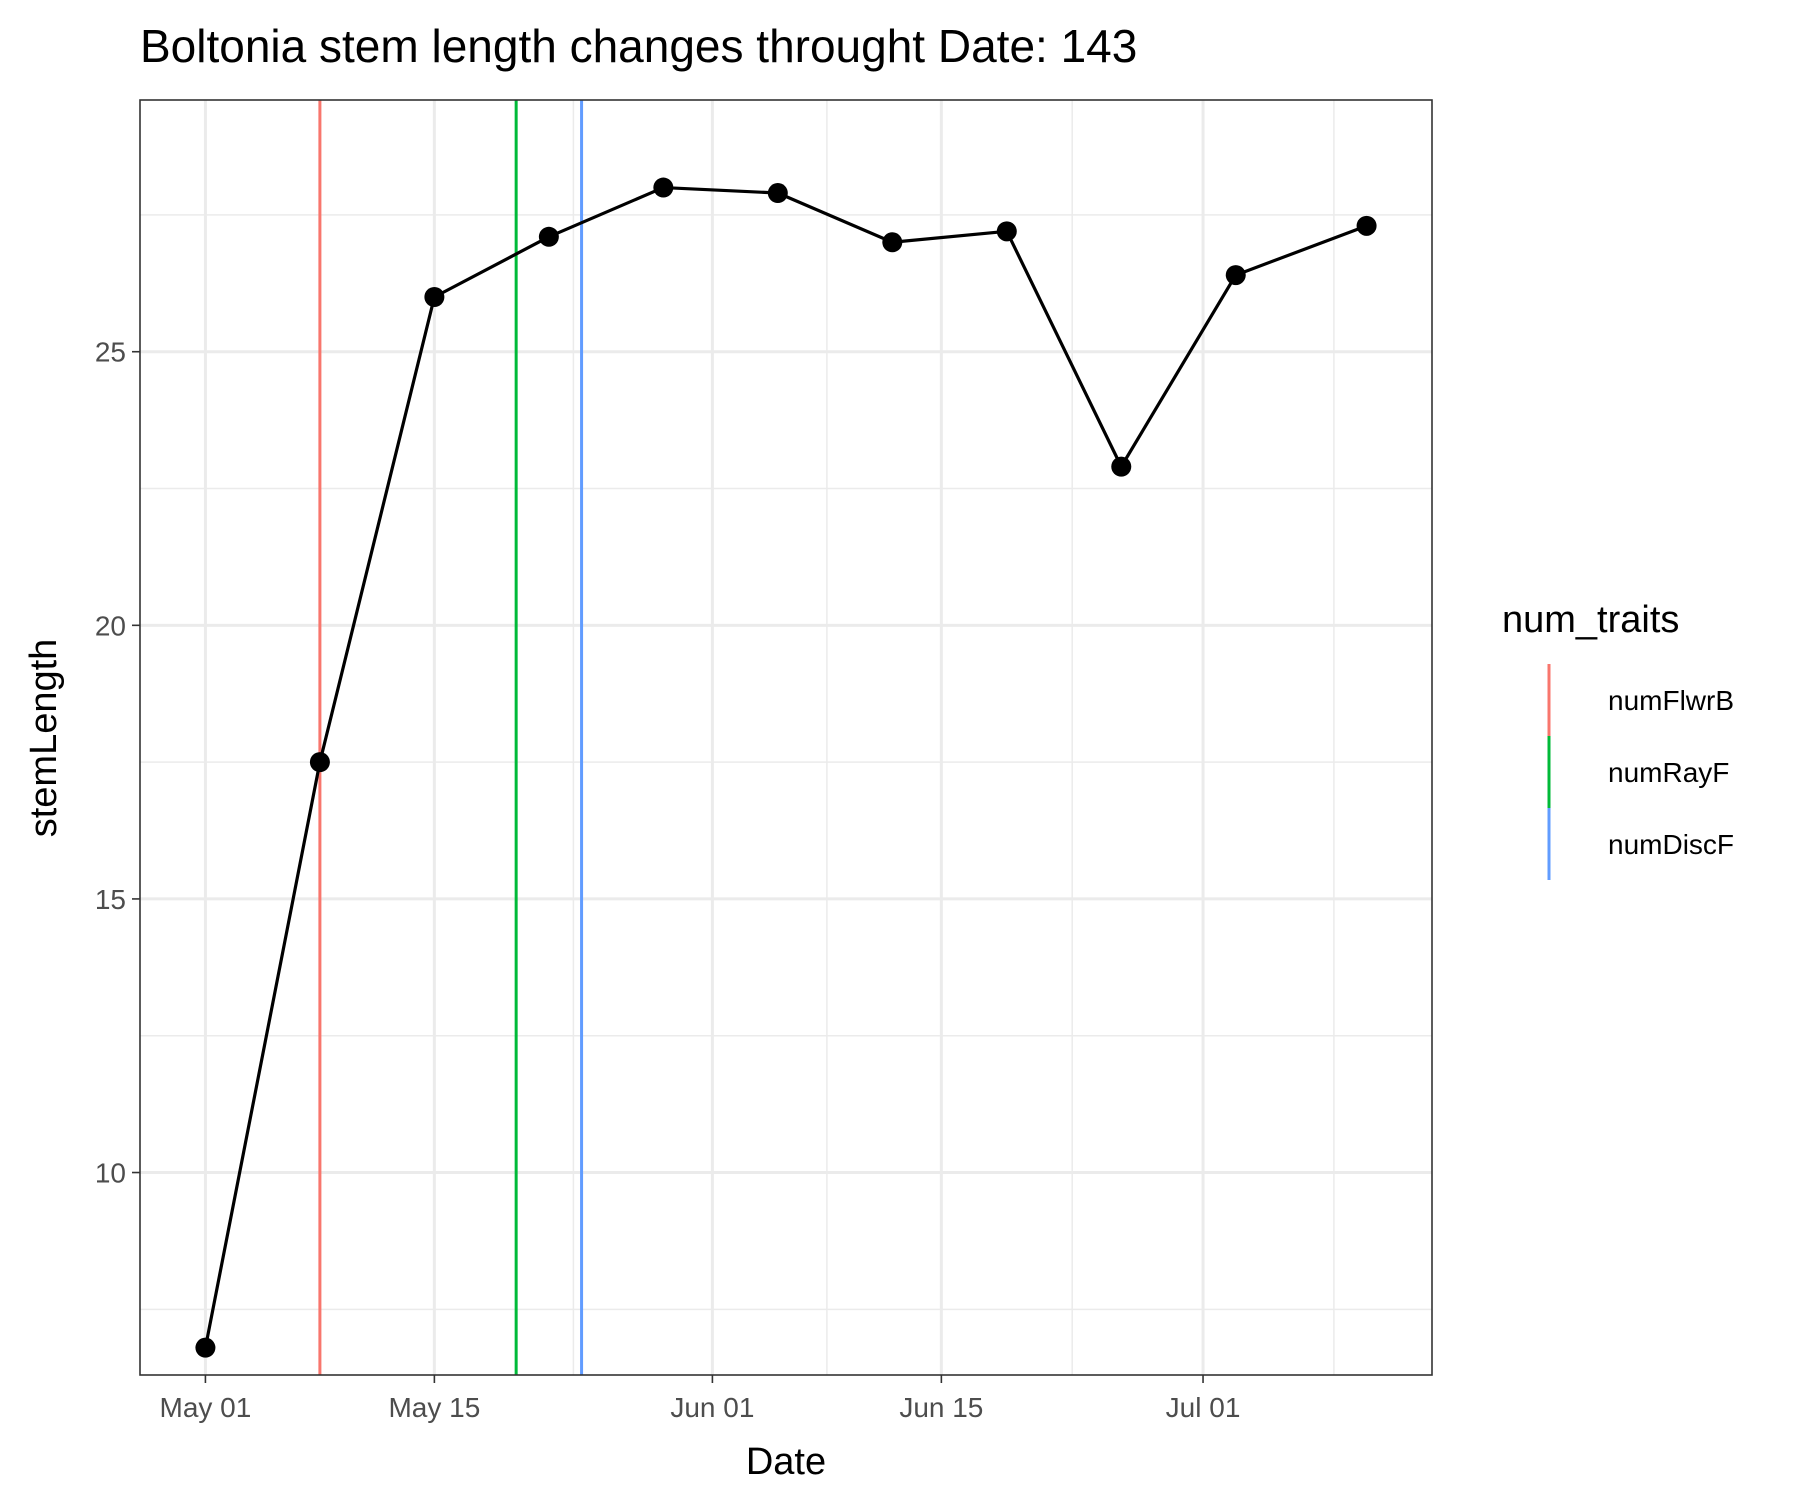  What do you see at coordinates (434, 1407) in the screenshot?
I see `x-tick-label: May 15` at bounding box center [434, 1407].